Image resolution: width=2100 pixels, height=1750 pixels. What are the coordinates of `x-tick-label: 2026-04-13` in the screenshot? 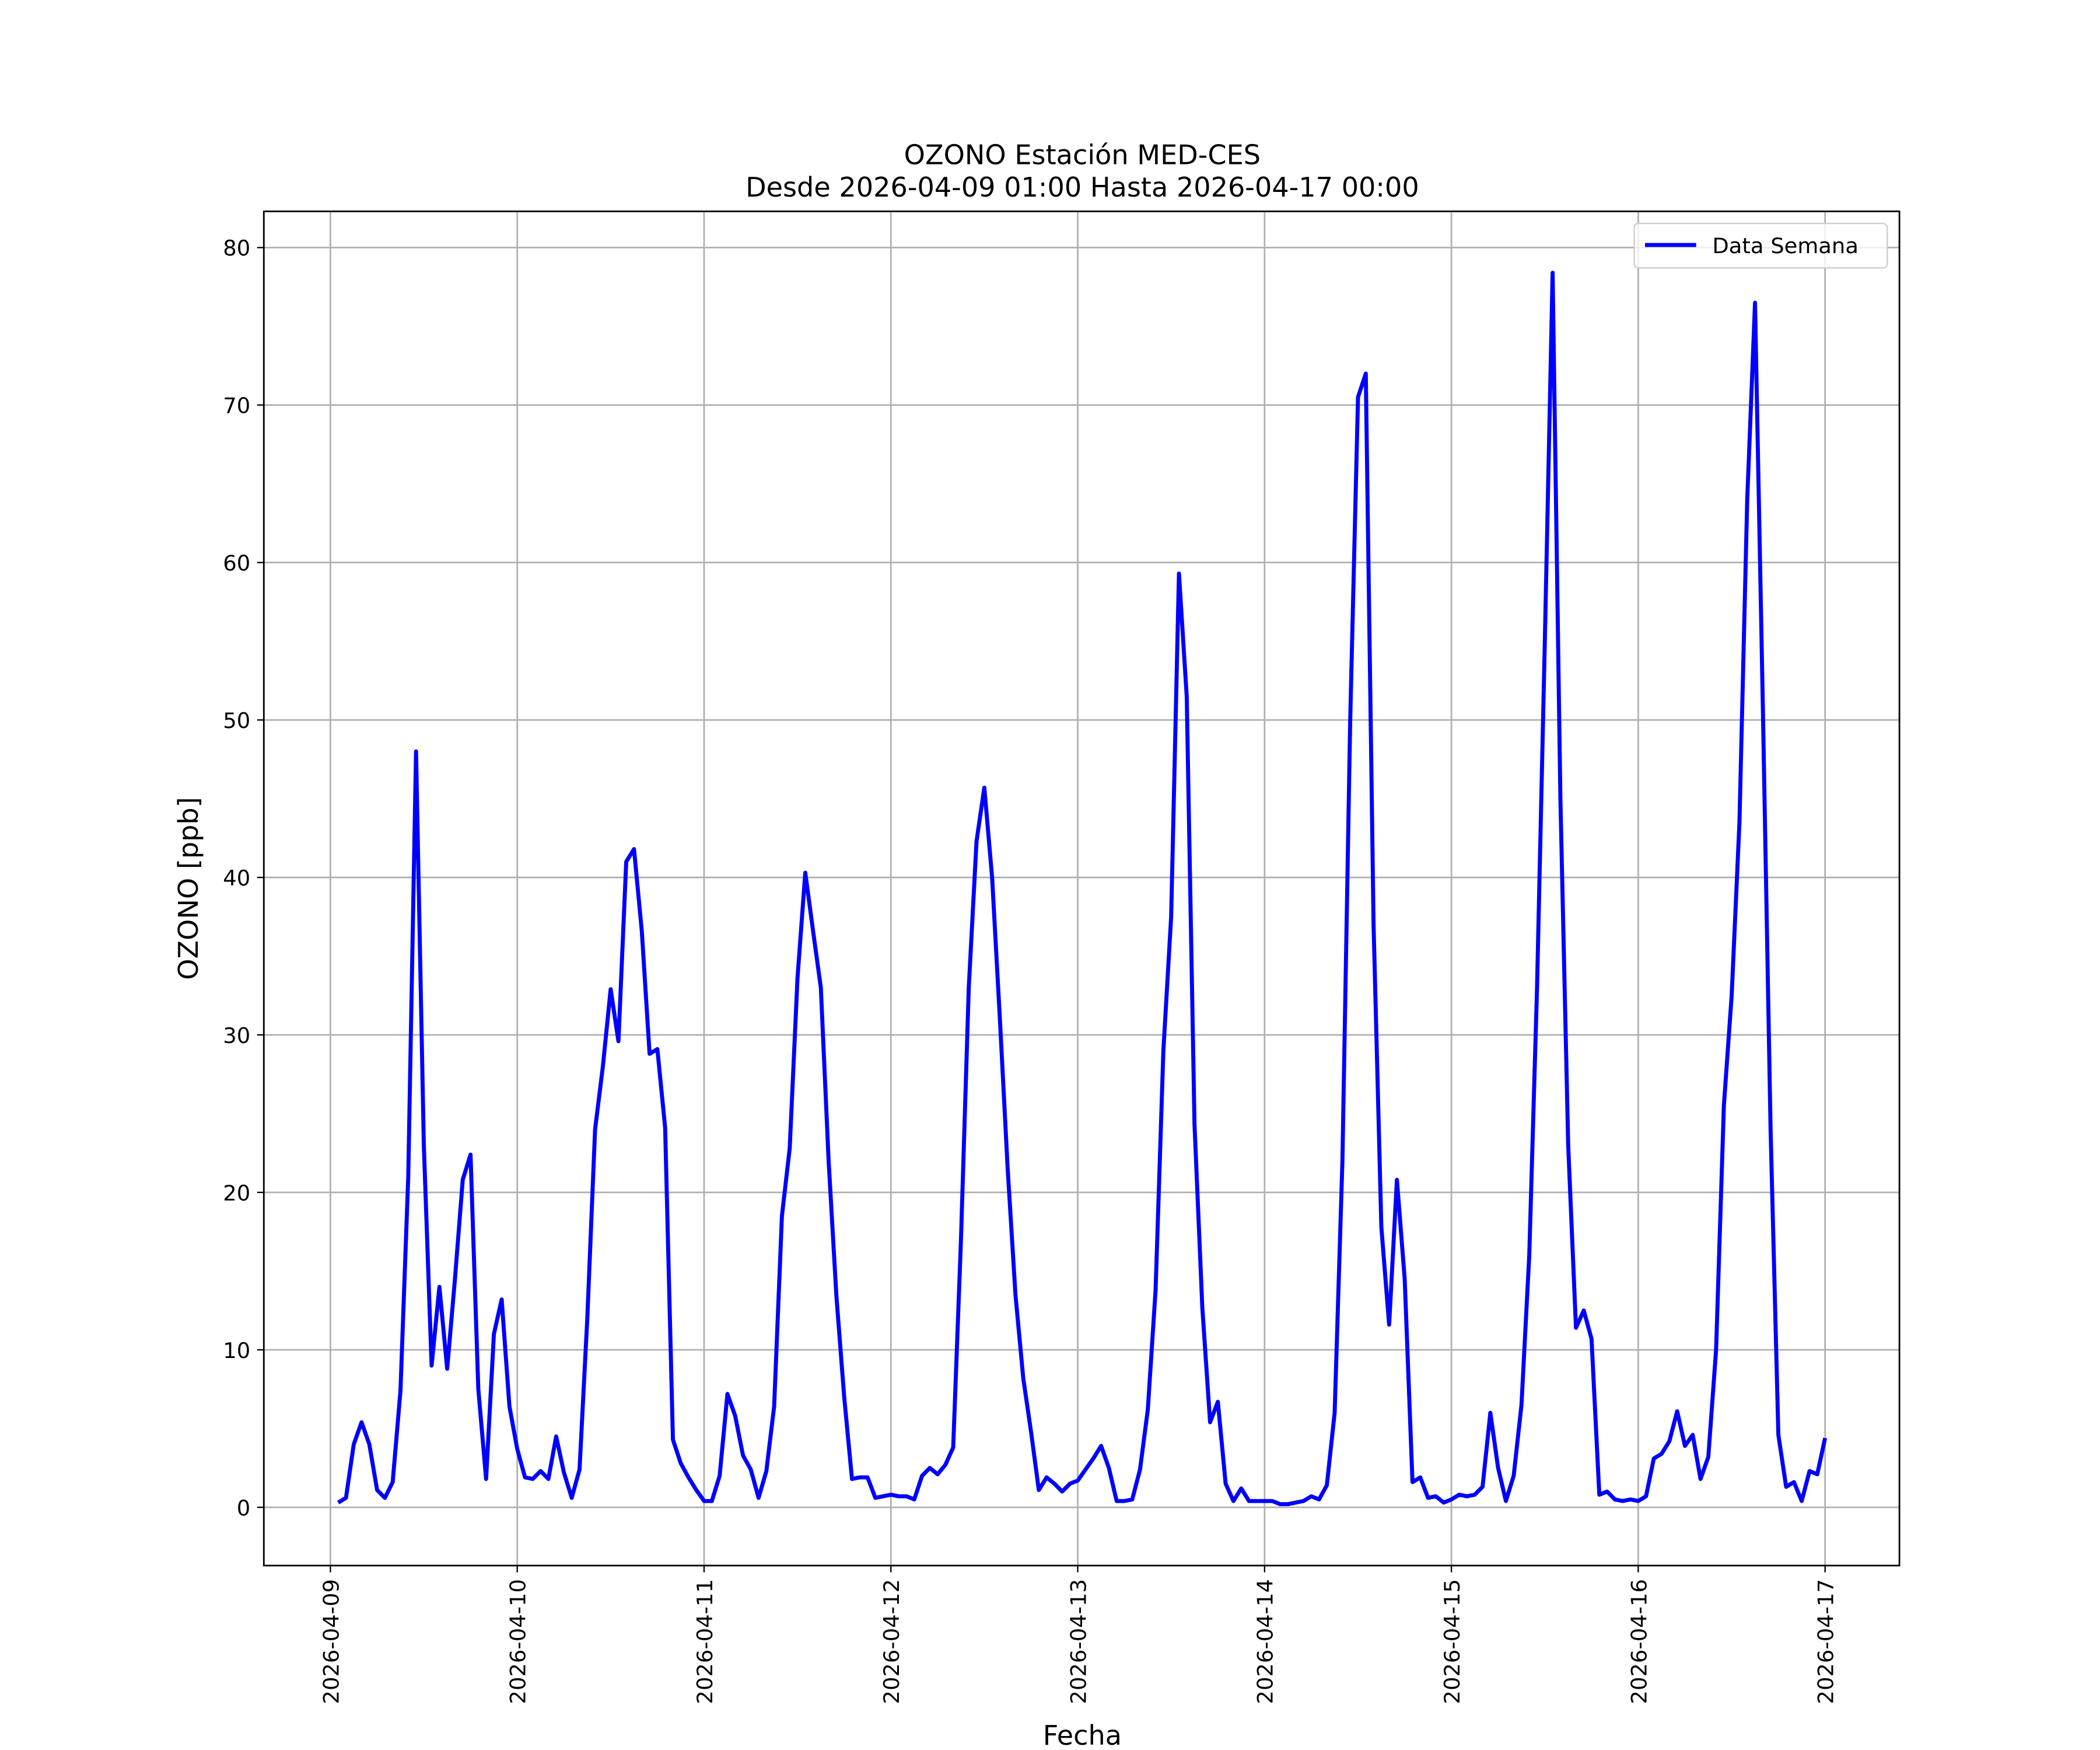 It's located at (1078, 1641).